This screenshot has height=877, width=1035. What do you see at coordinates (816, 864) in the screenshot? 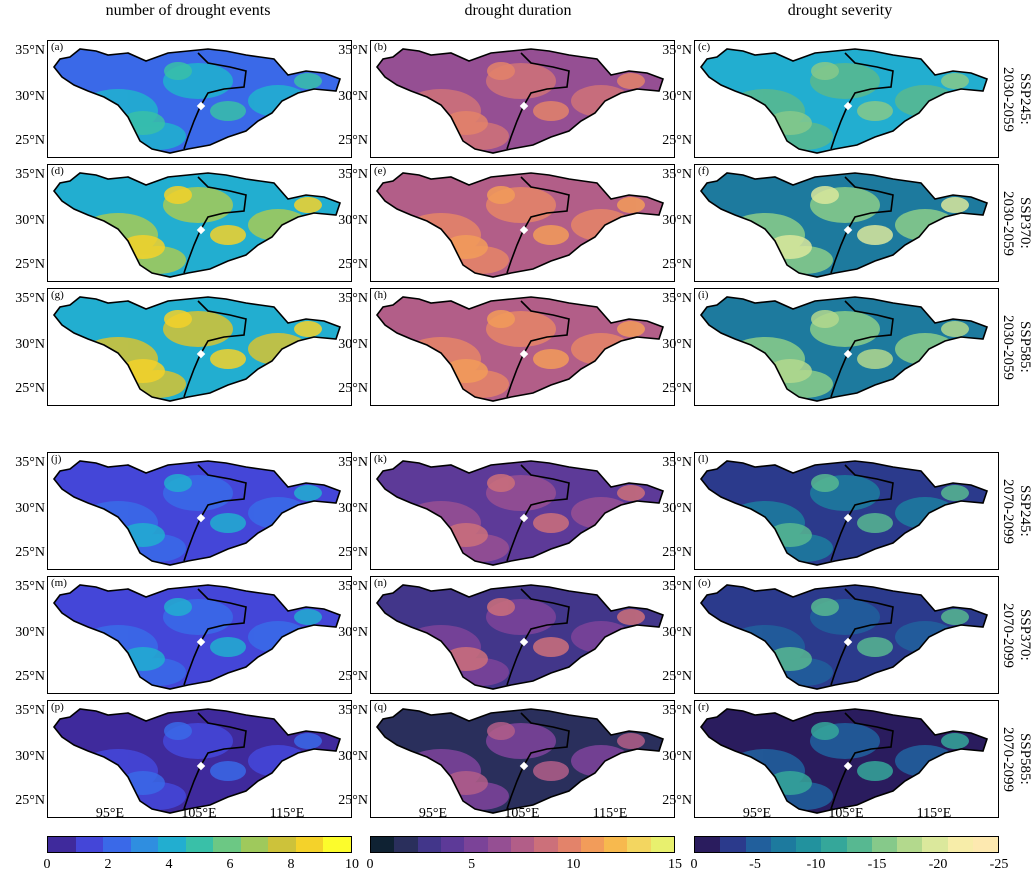
I see `colorbar-tick-label: -10` at bounding box center [816, 864].